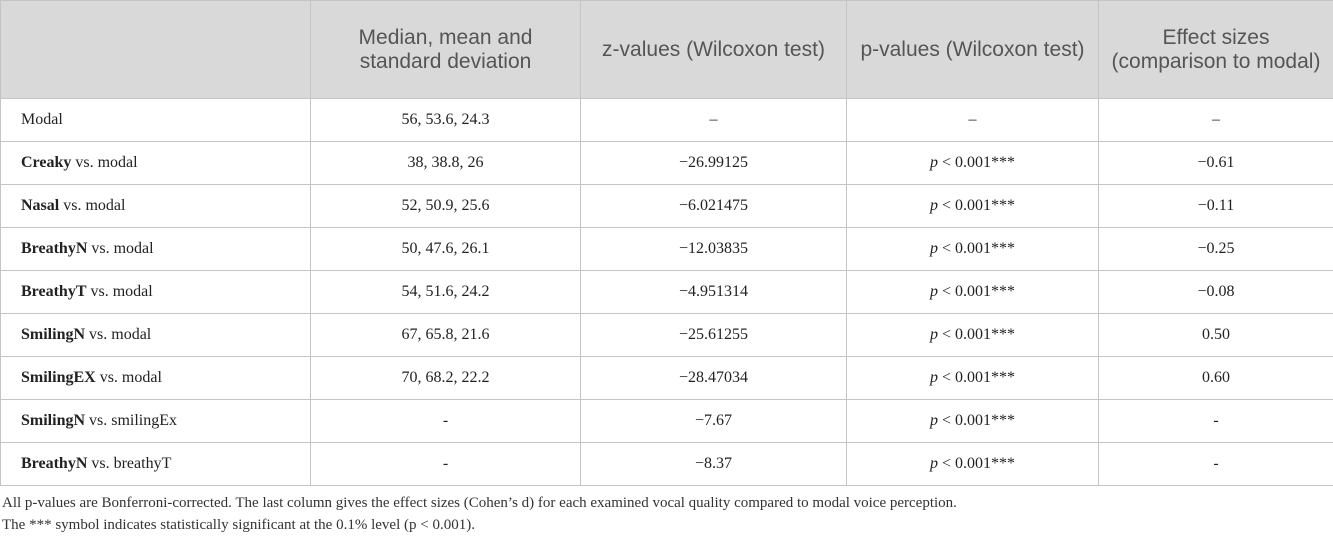  What do you see at coordinates (155, 249) in the screenshot?
I see `row-label: BreathyN vs. modal` at bounding box center [155, 249].